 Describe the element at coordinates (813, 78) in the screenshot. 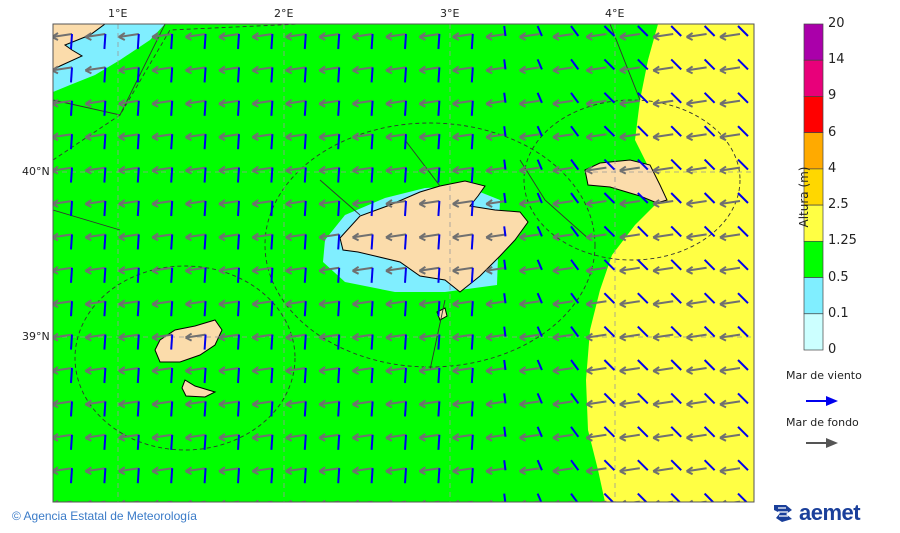

I see `colorbar-segment` at that location.